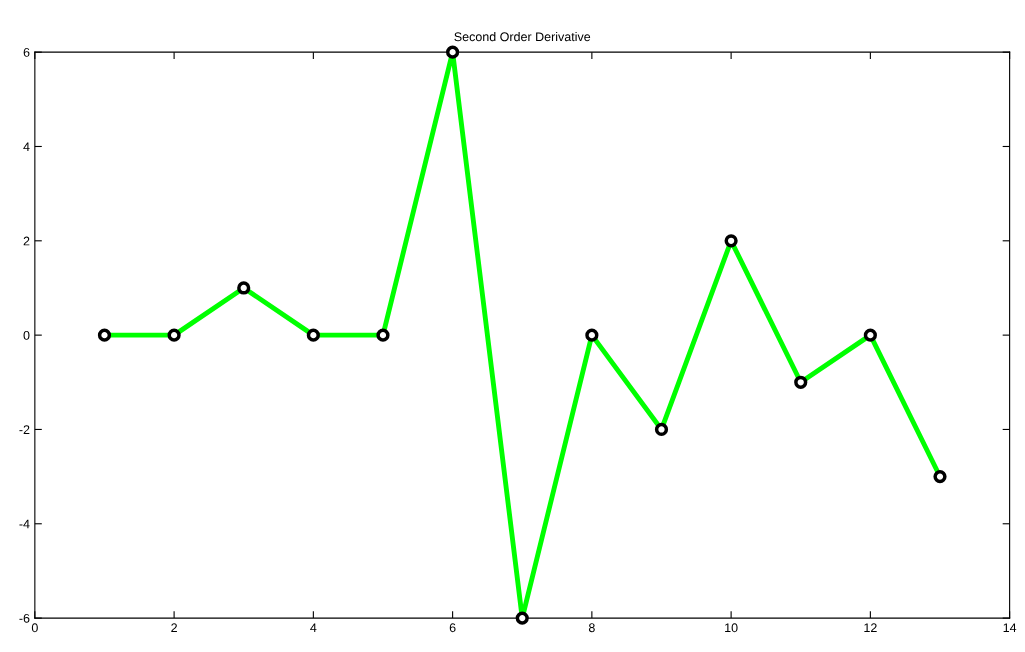 The width and height of the screenshot is (1025, 652). I want to click on x-tick-label: 14, so click(1010, 628).